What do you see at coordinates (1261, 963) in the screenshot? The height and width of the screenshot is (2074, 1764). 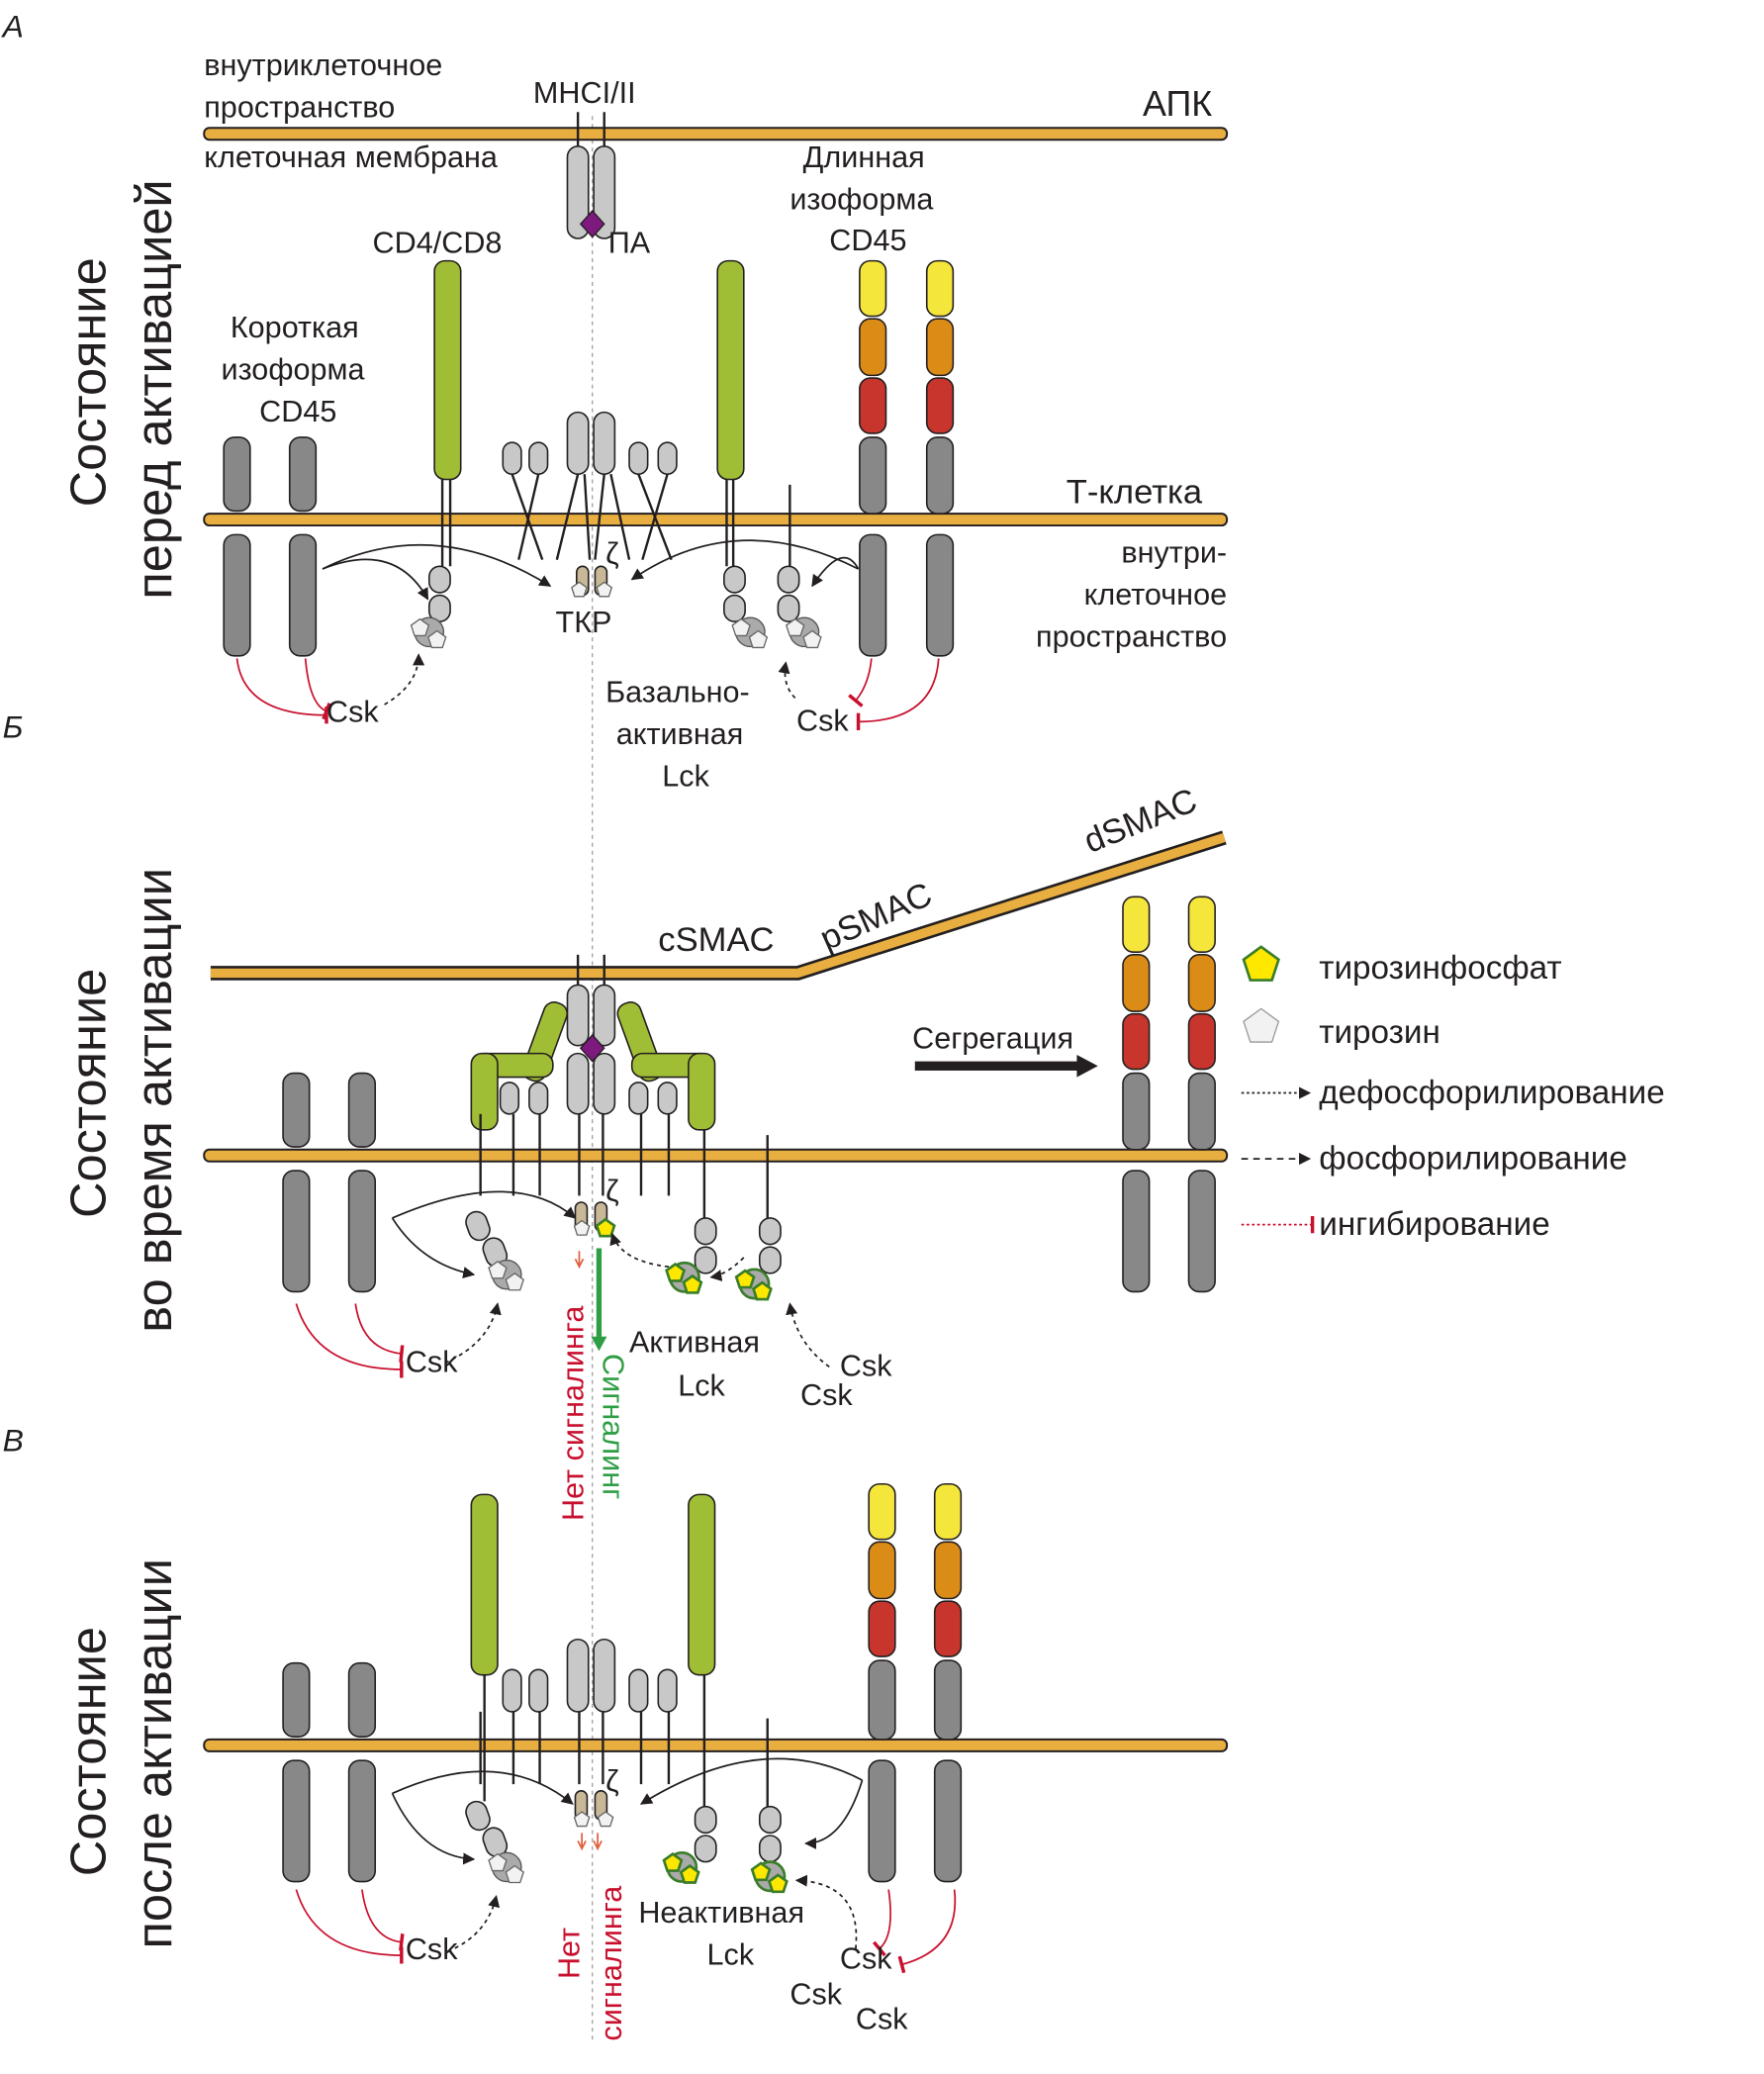 I see `phosphotyrosine-legend-icon` at bounding box center [1261, 963].